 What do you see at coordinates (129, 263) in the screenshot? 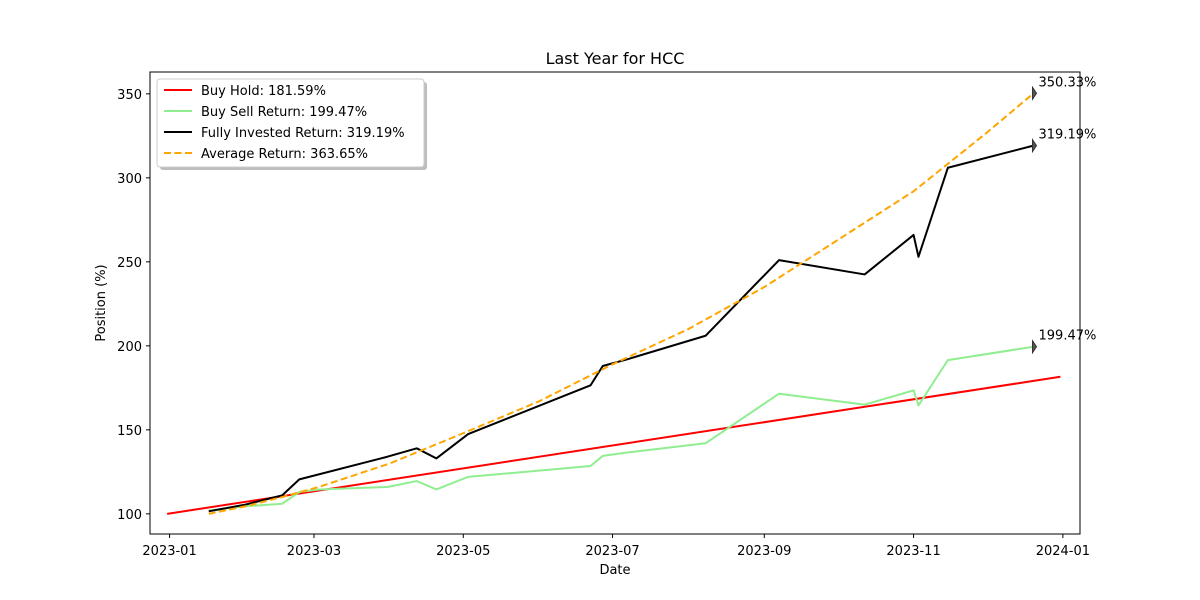
I see `y-tick-label: 250` at bounding box center [129, 263].